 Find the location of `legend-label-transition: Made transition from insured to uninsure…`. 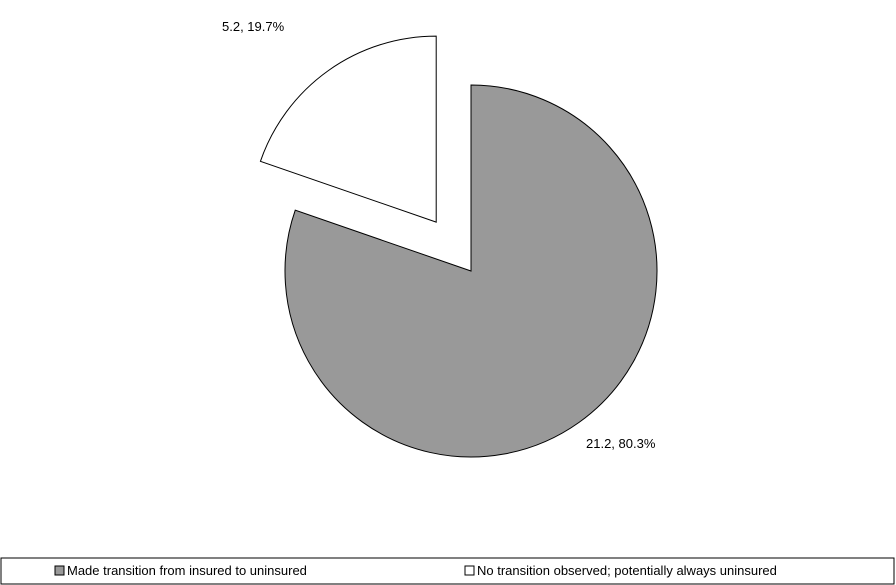

legend-label-transition: Made transition from insured to uninsure… is located at coordinates (187, 570).